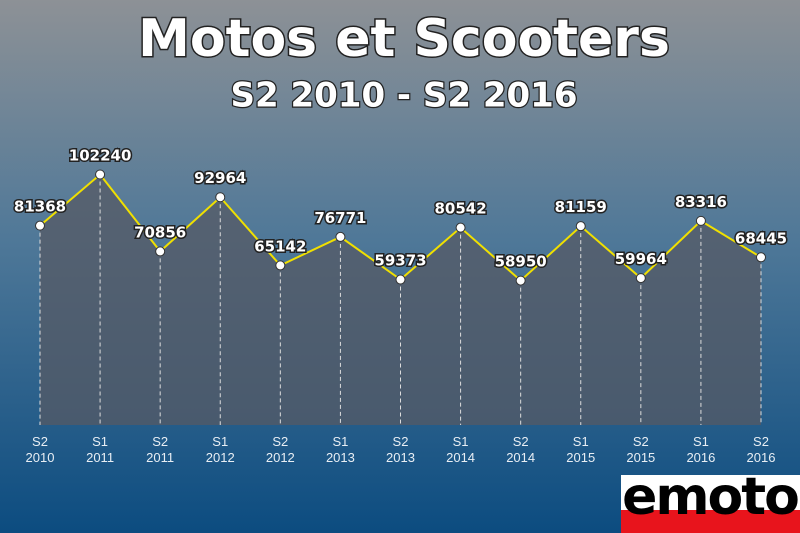 The image size is (800, 533). I want to click on logo-text: emoto, so click(710, 497).